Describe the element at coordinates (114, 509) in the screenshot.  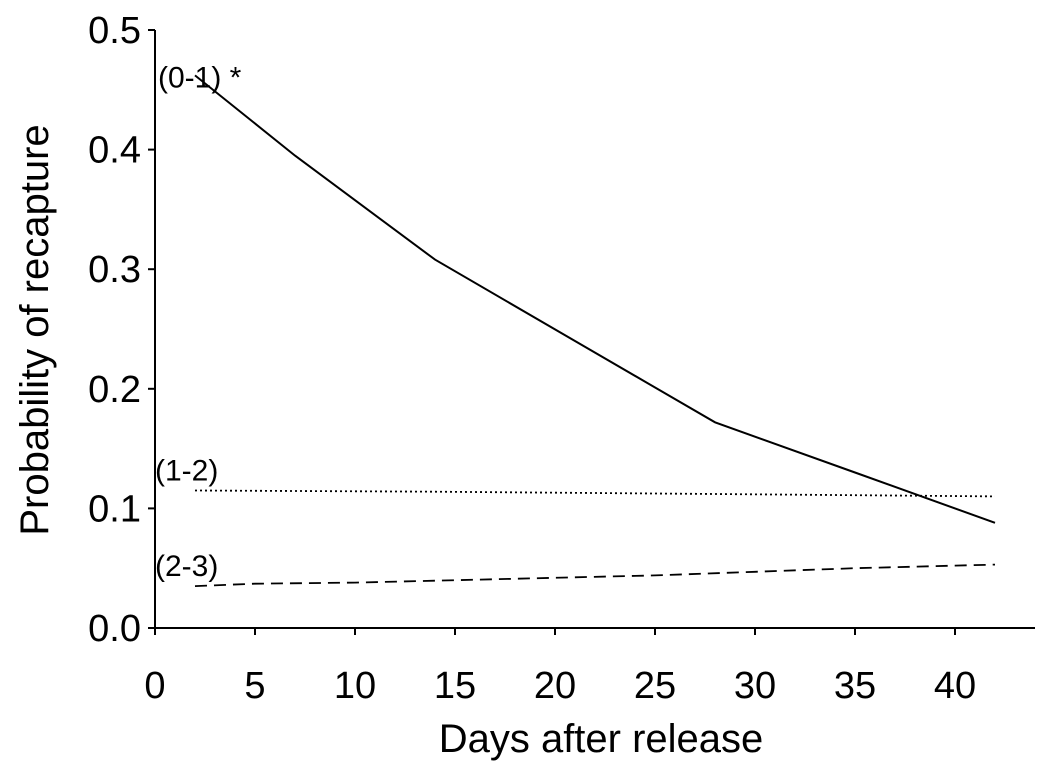
I see `y-tick-label: 0.1` at that location.